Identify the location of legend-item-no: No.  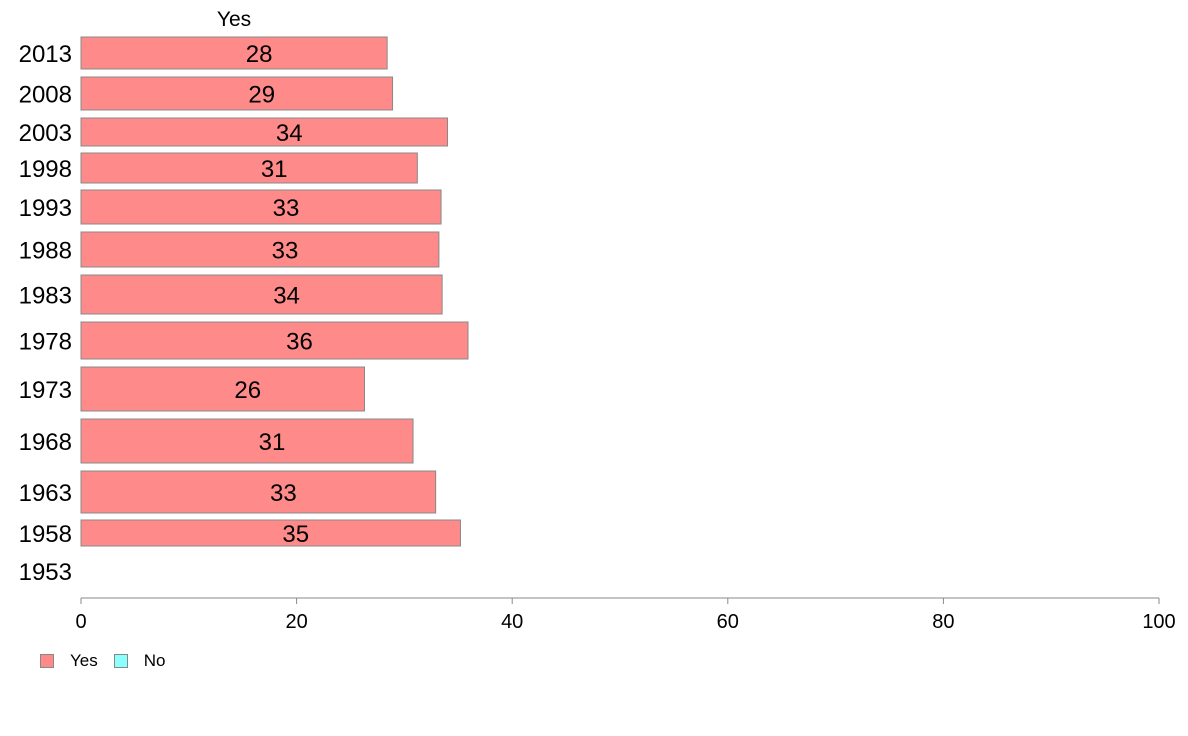
(139, 661).